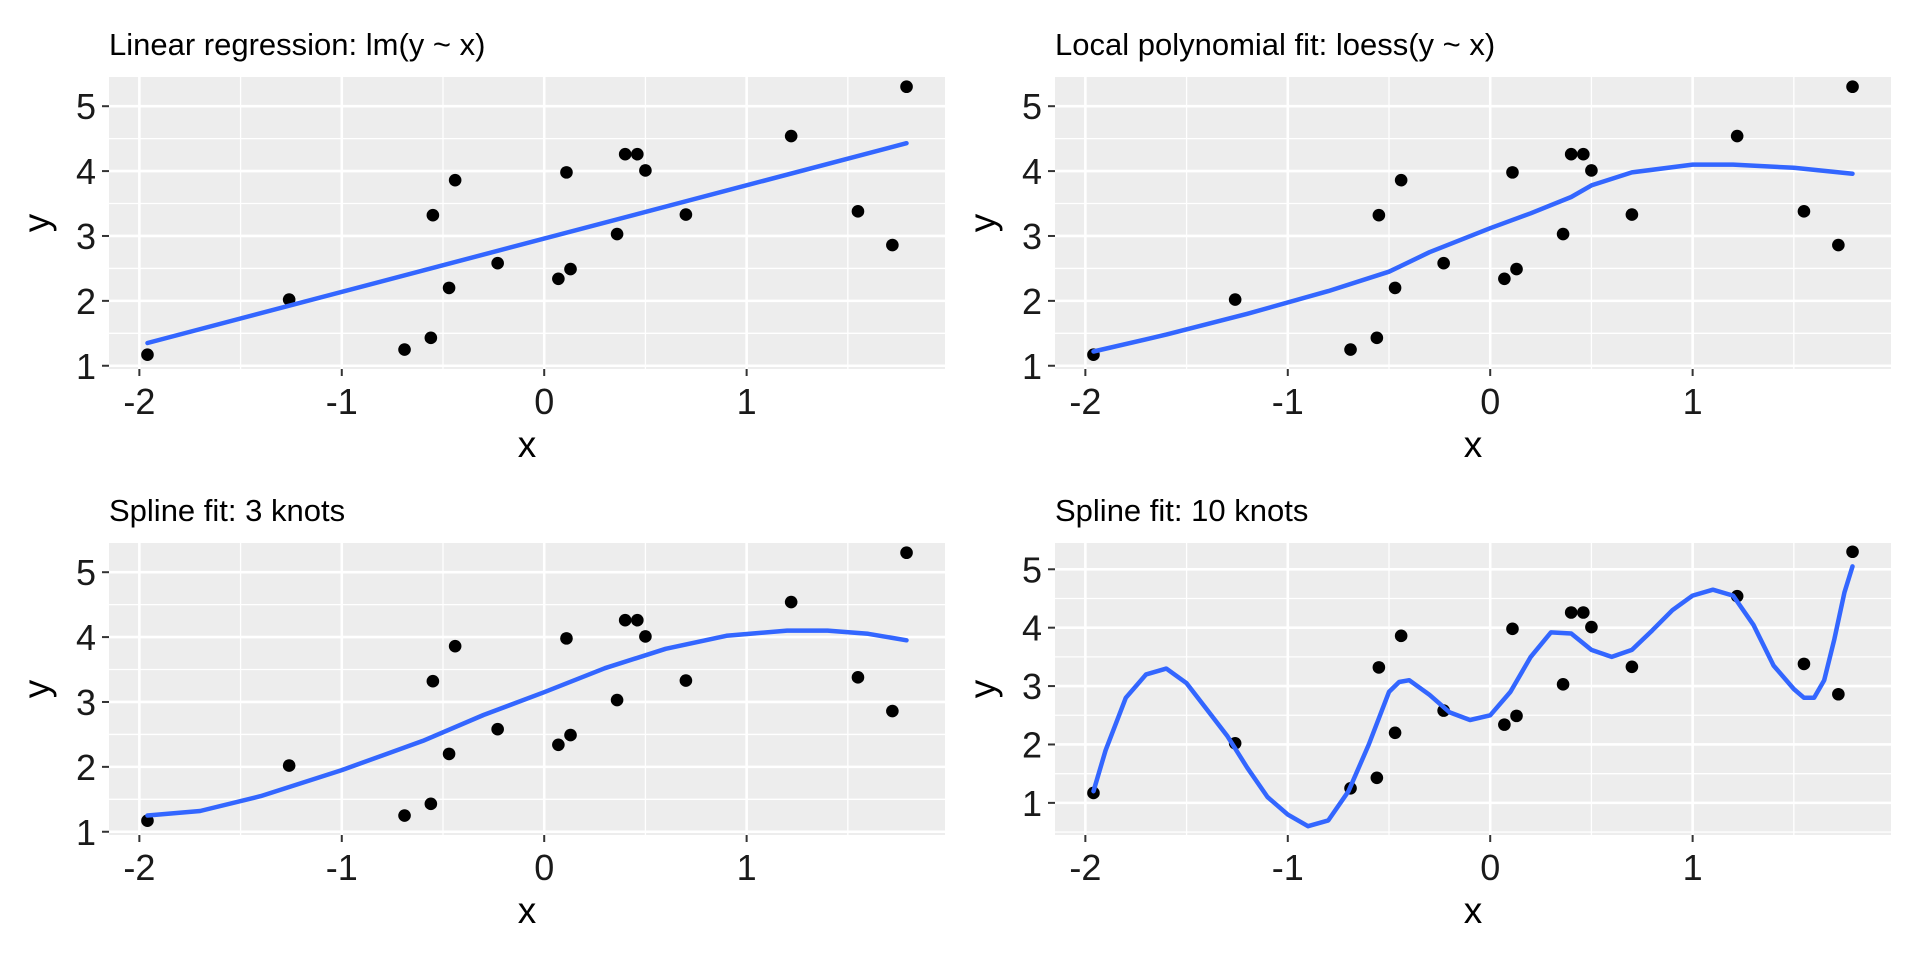  What do you see at coordinates (1275, 44) in the screenshot?
I see `panel-title: Local polynomial fit: loess(y ~ x)` at bounding box center [1275, 44].